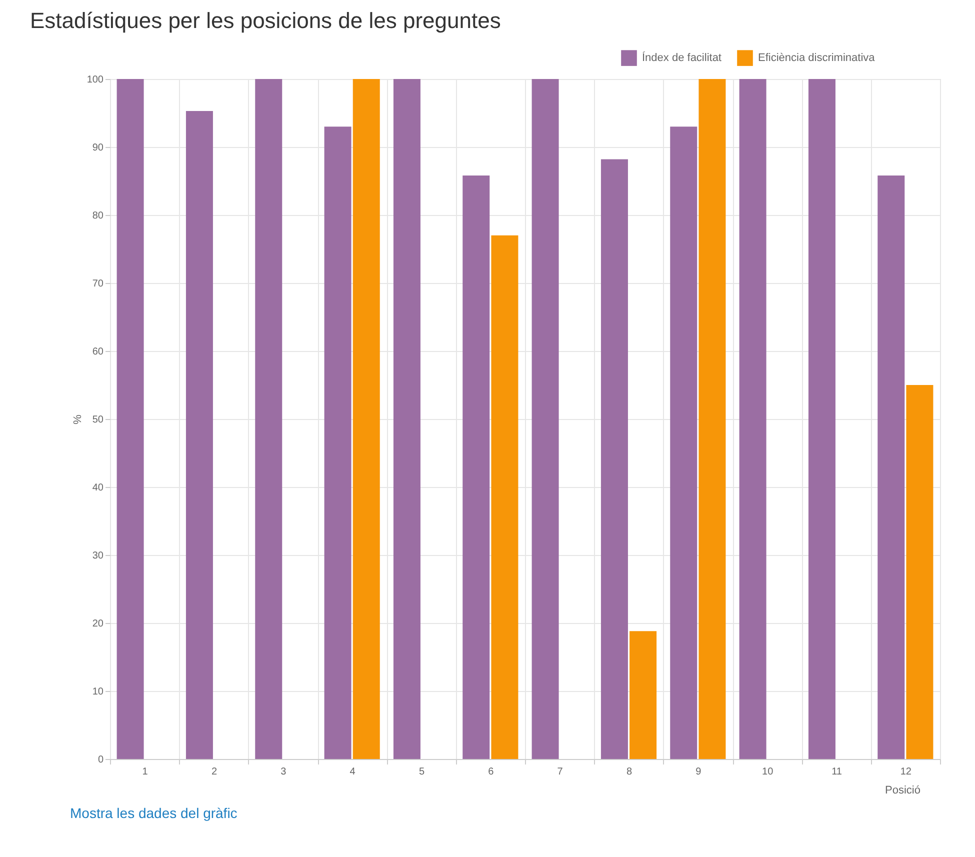  I want to click on y-axis-title: %, so click(78, 419).